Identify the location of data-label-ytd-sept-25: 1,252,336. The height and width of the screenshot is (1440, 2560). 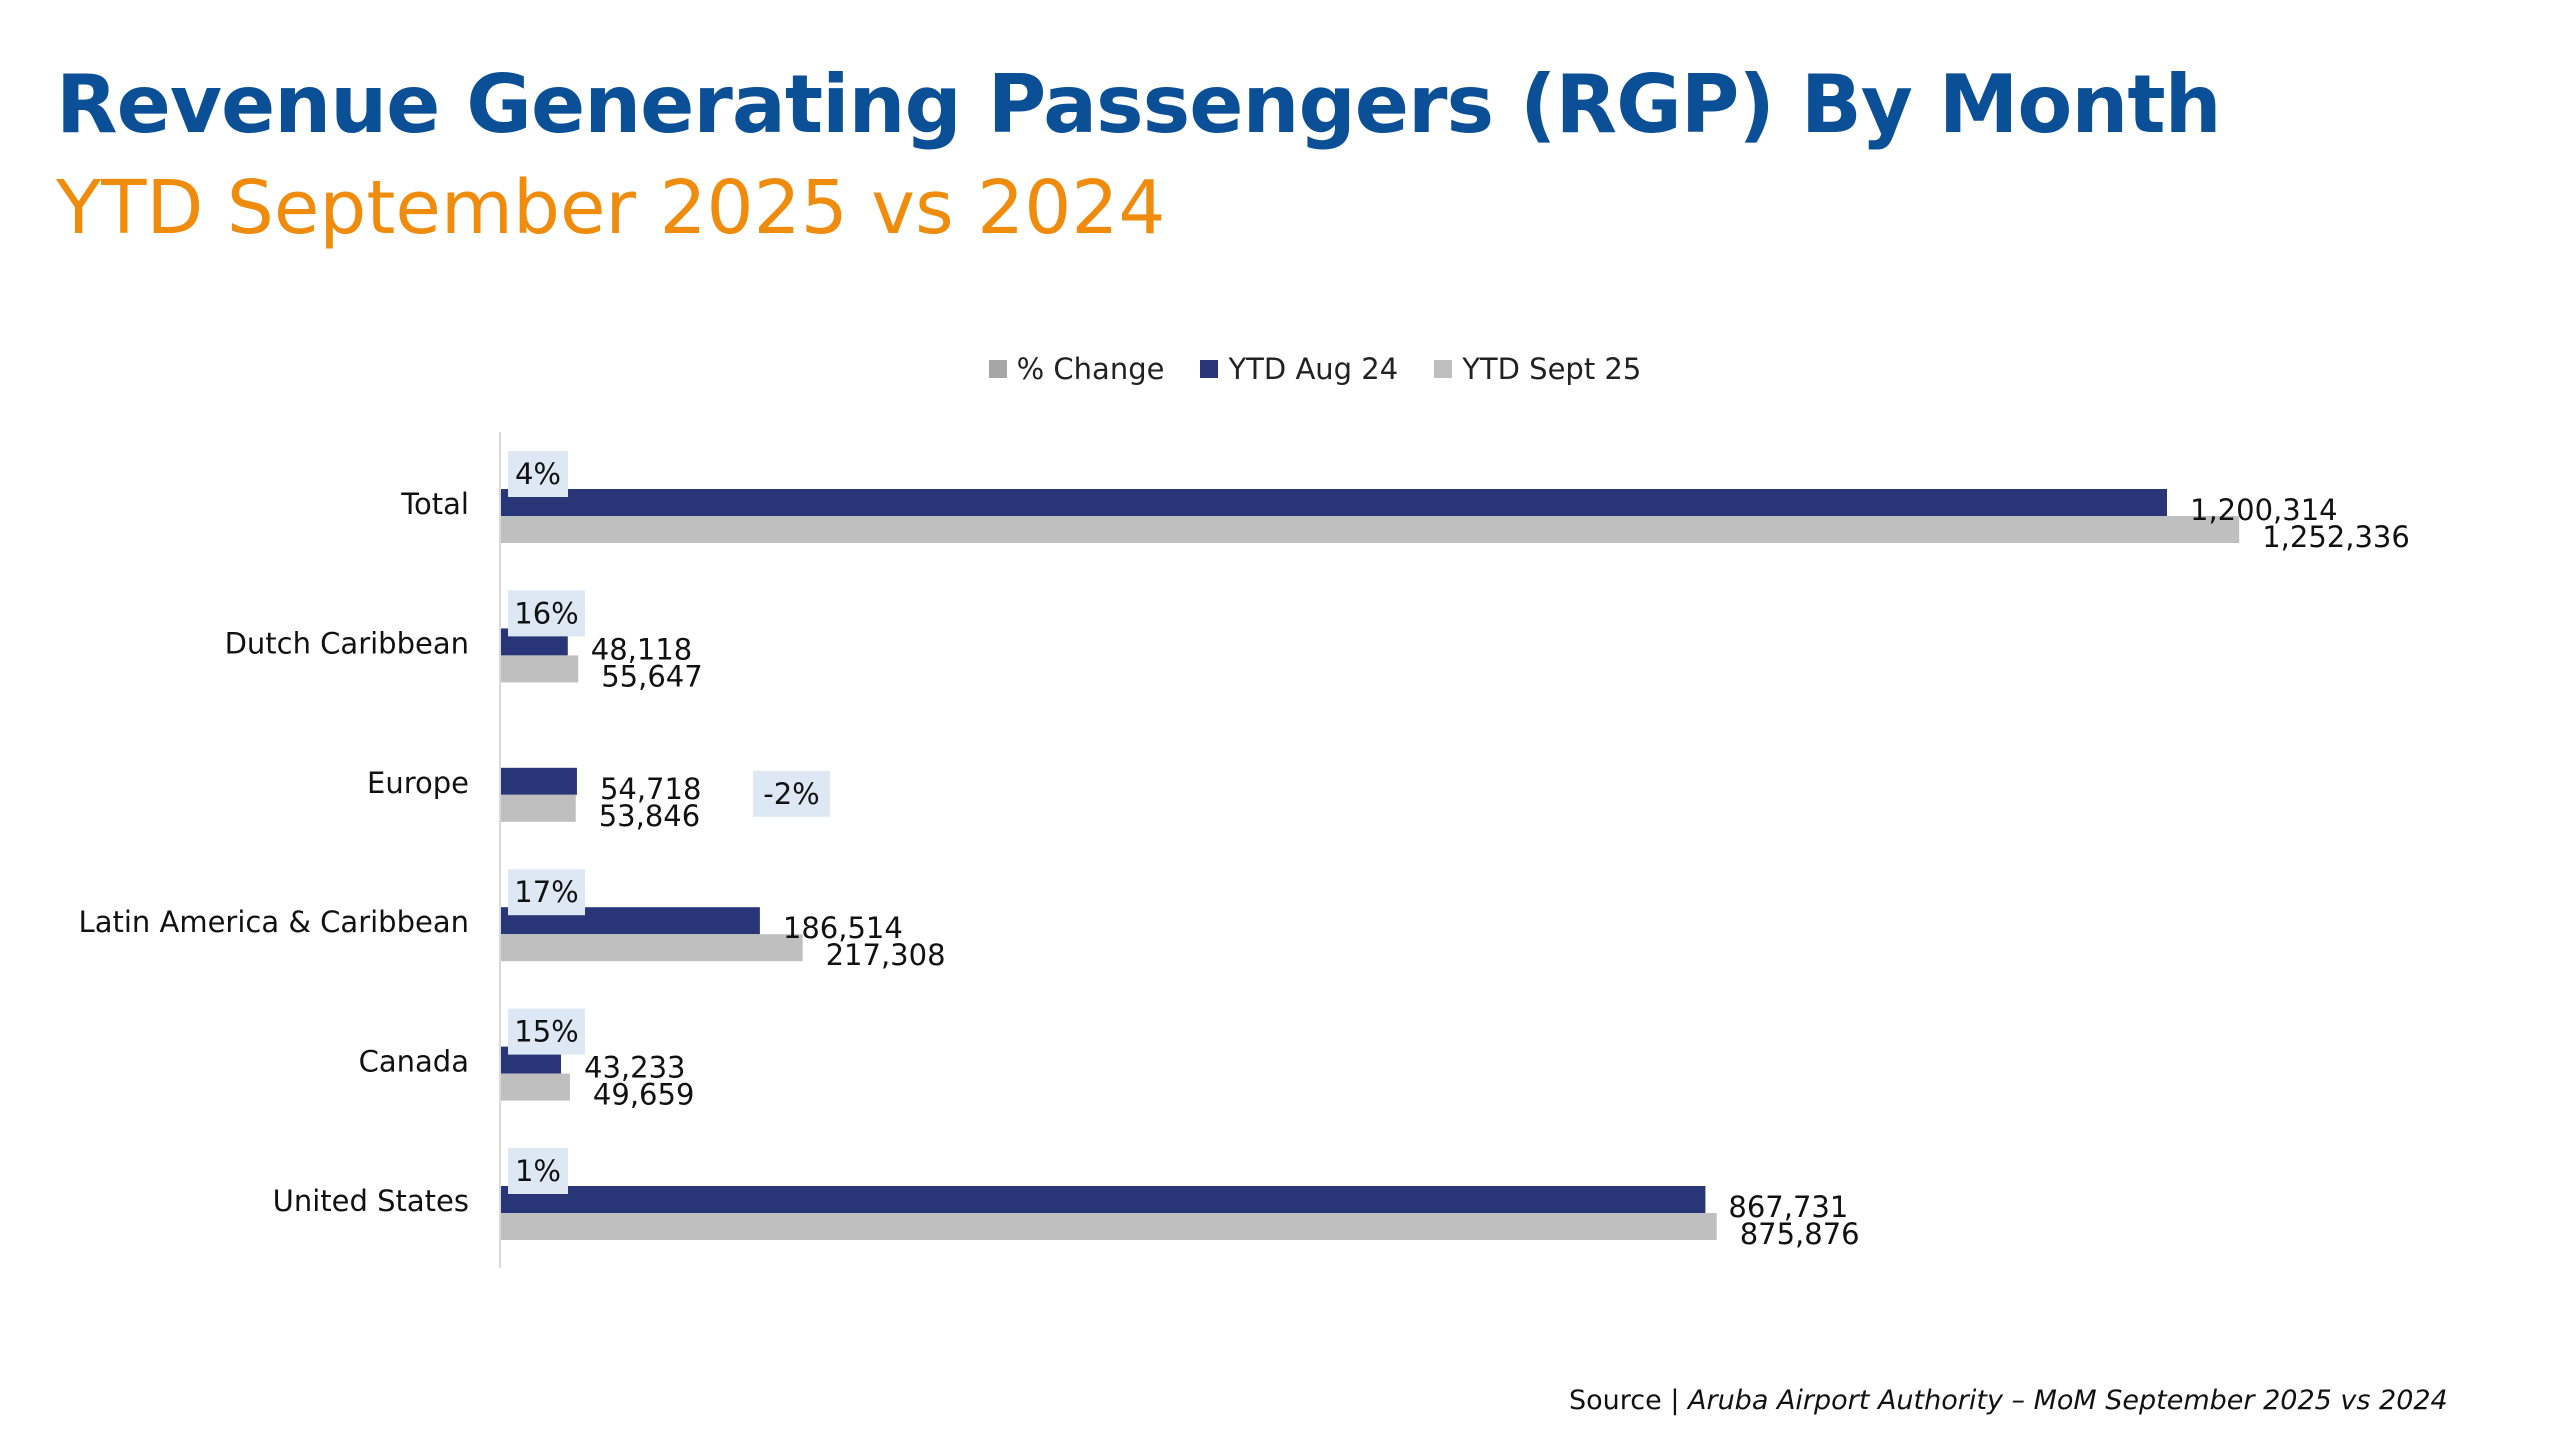
(2336, 537).